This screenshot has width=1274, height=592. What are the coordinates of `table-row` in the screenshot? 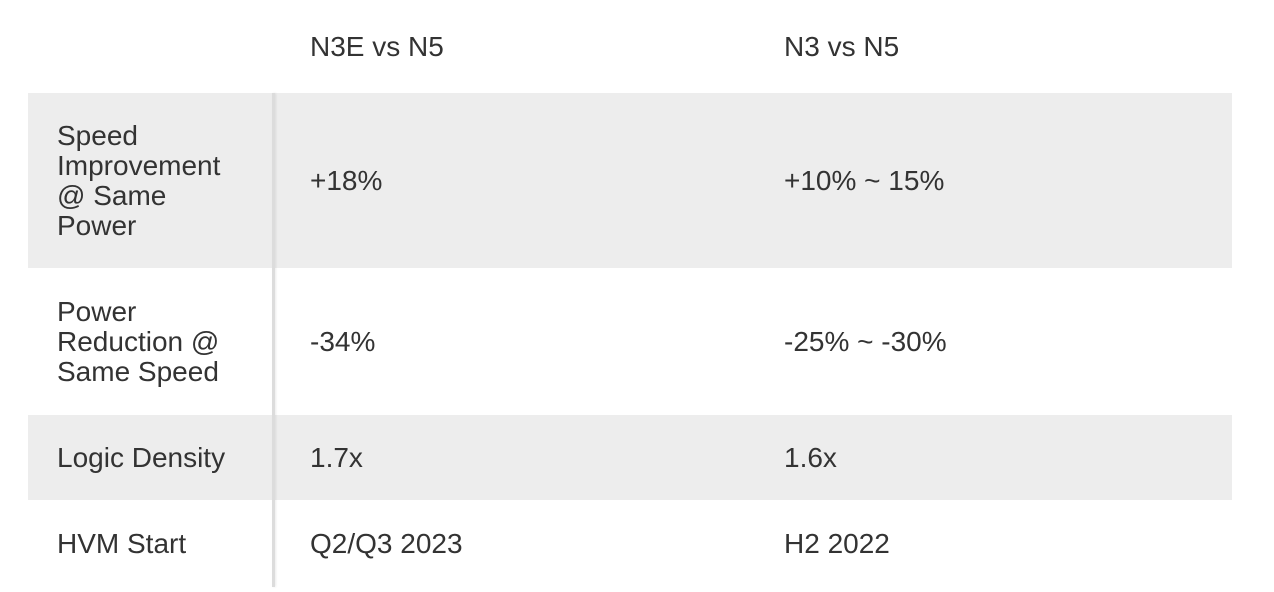 It's located at (630, 457).